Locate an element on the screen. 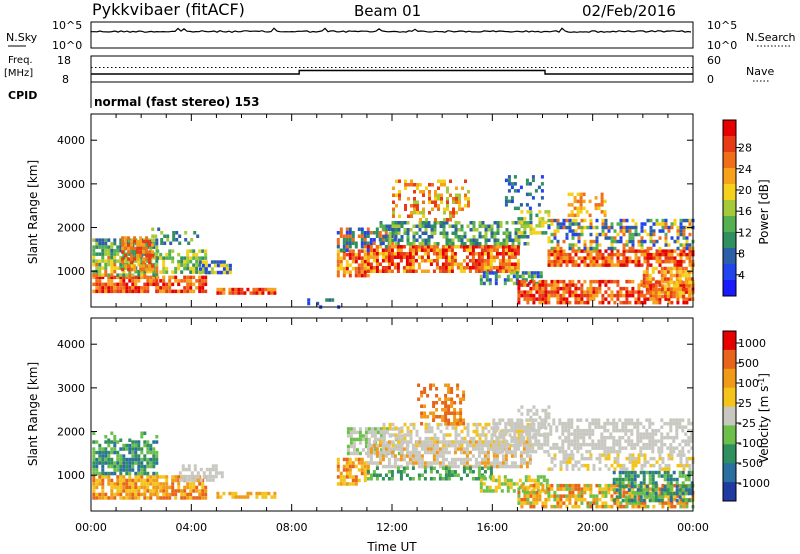 This screenshot has height=554, width=800. heatmap-cell-2054 is located at coordinates (579, 299).